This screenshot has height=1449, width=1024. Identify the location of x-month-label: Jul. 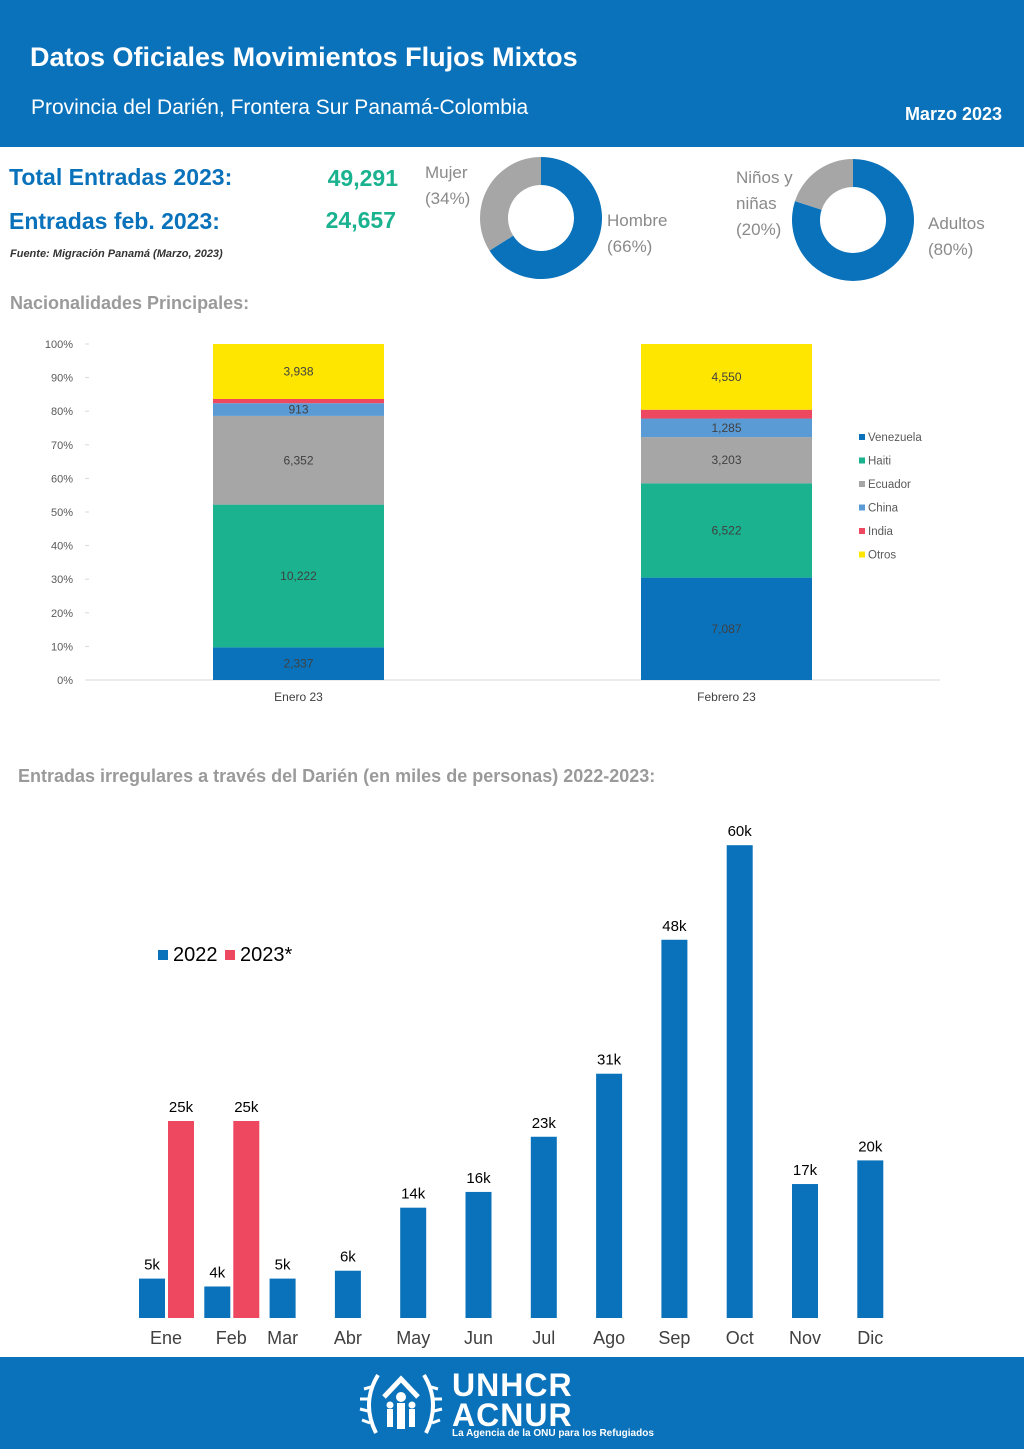
(543, 1338).